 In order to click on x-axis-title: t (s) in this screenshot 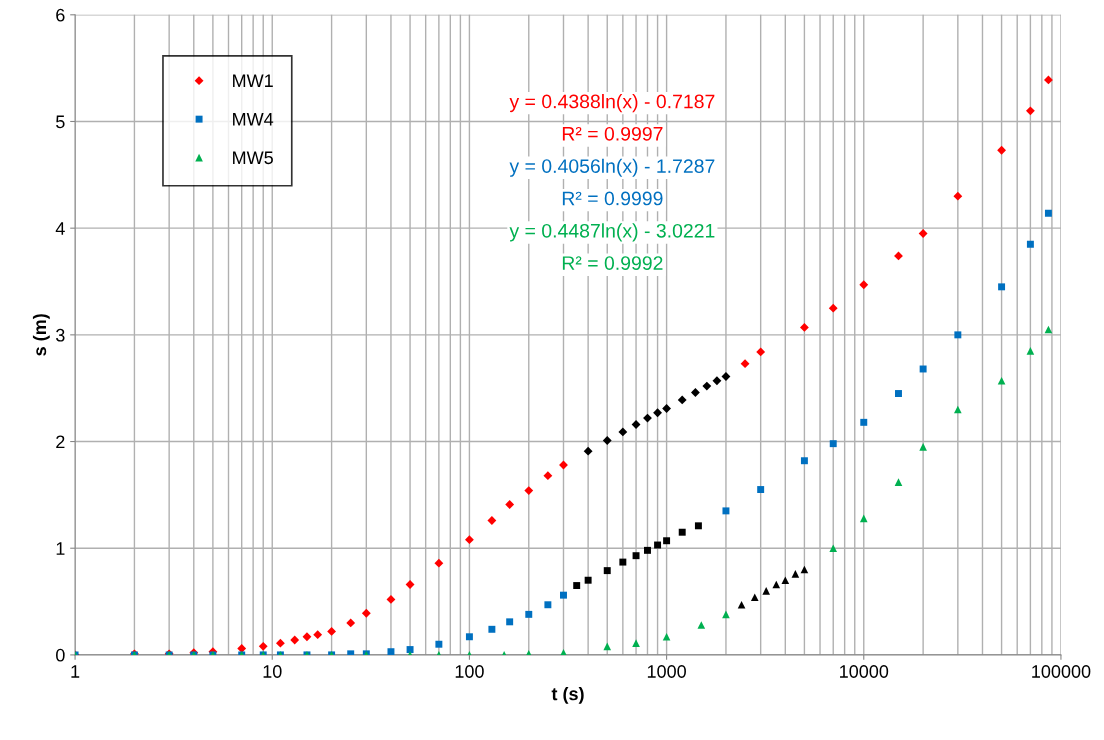, I will do `click(567, 695)`.